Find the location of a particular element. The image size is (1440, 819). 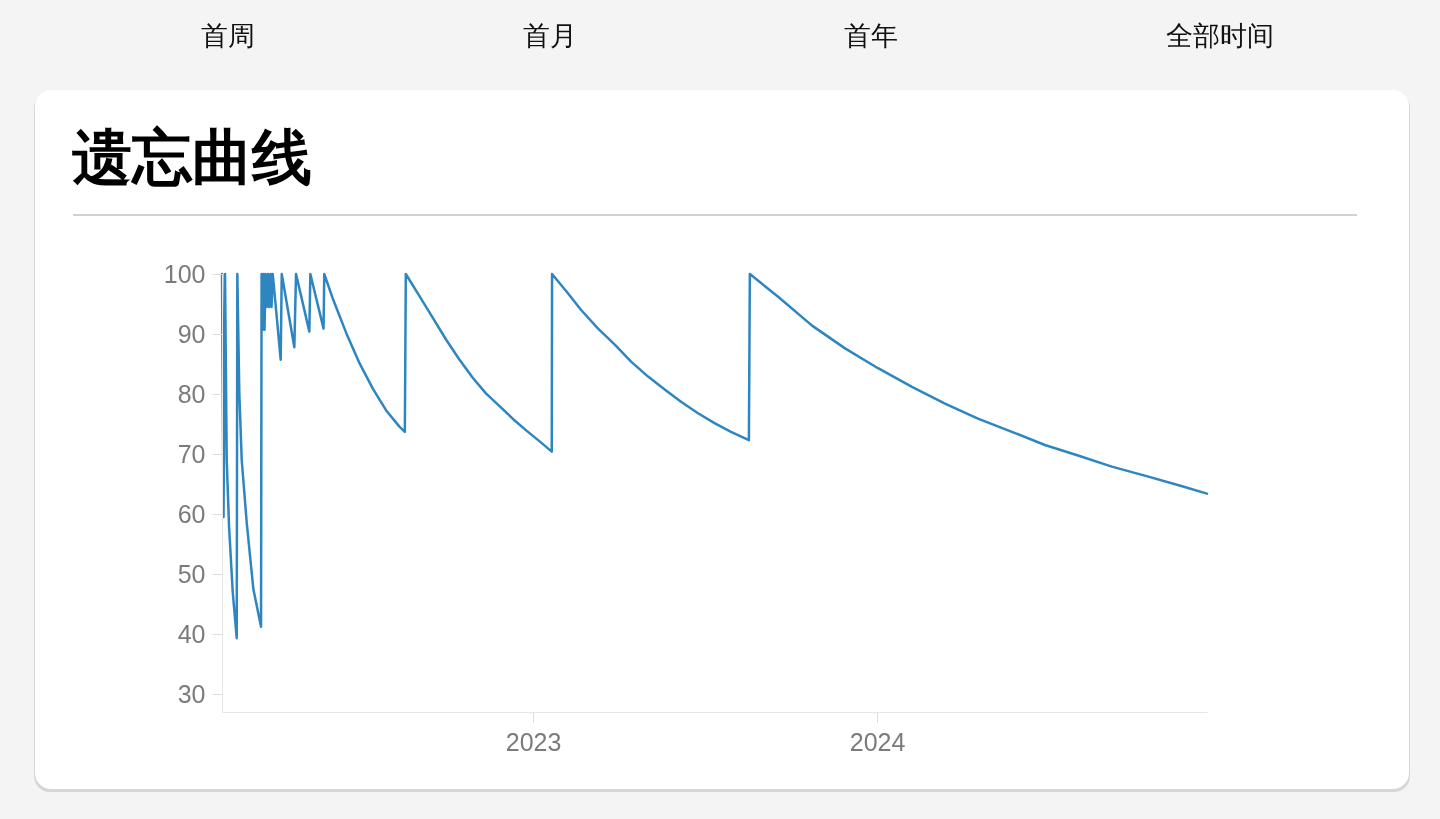

y-tick-label: 30 is located at coordinates (191, 693).